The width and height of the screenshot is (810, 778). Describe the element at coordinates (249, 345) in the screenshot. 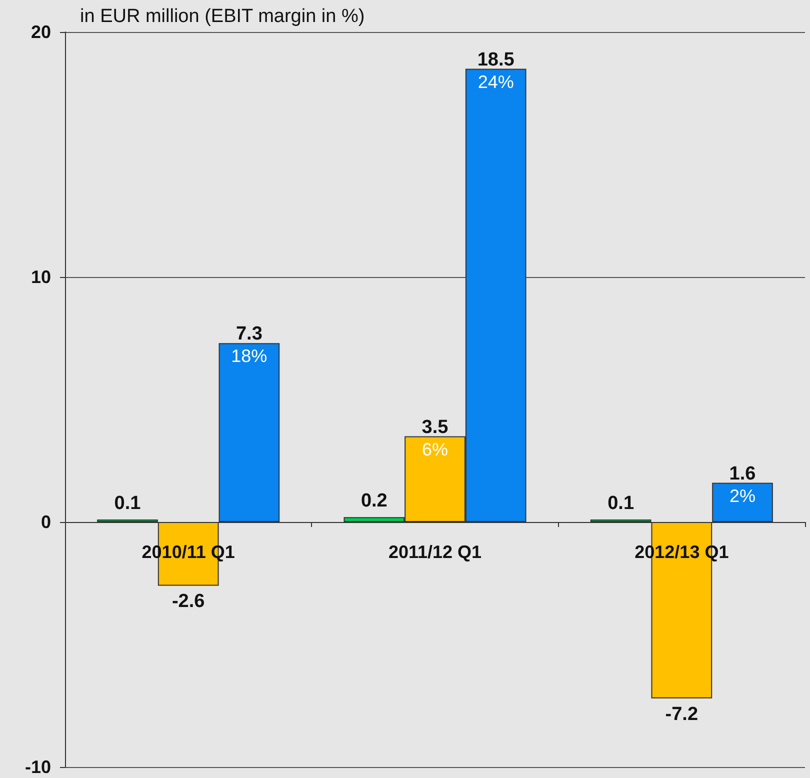

I see `data-label: 7.3 18%` at that location.